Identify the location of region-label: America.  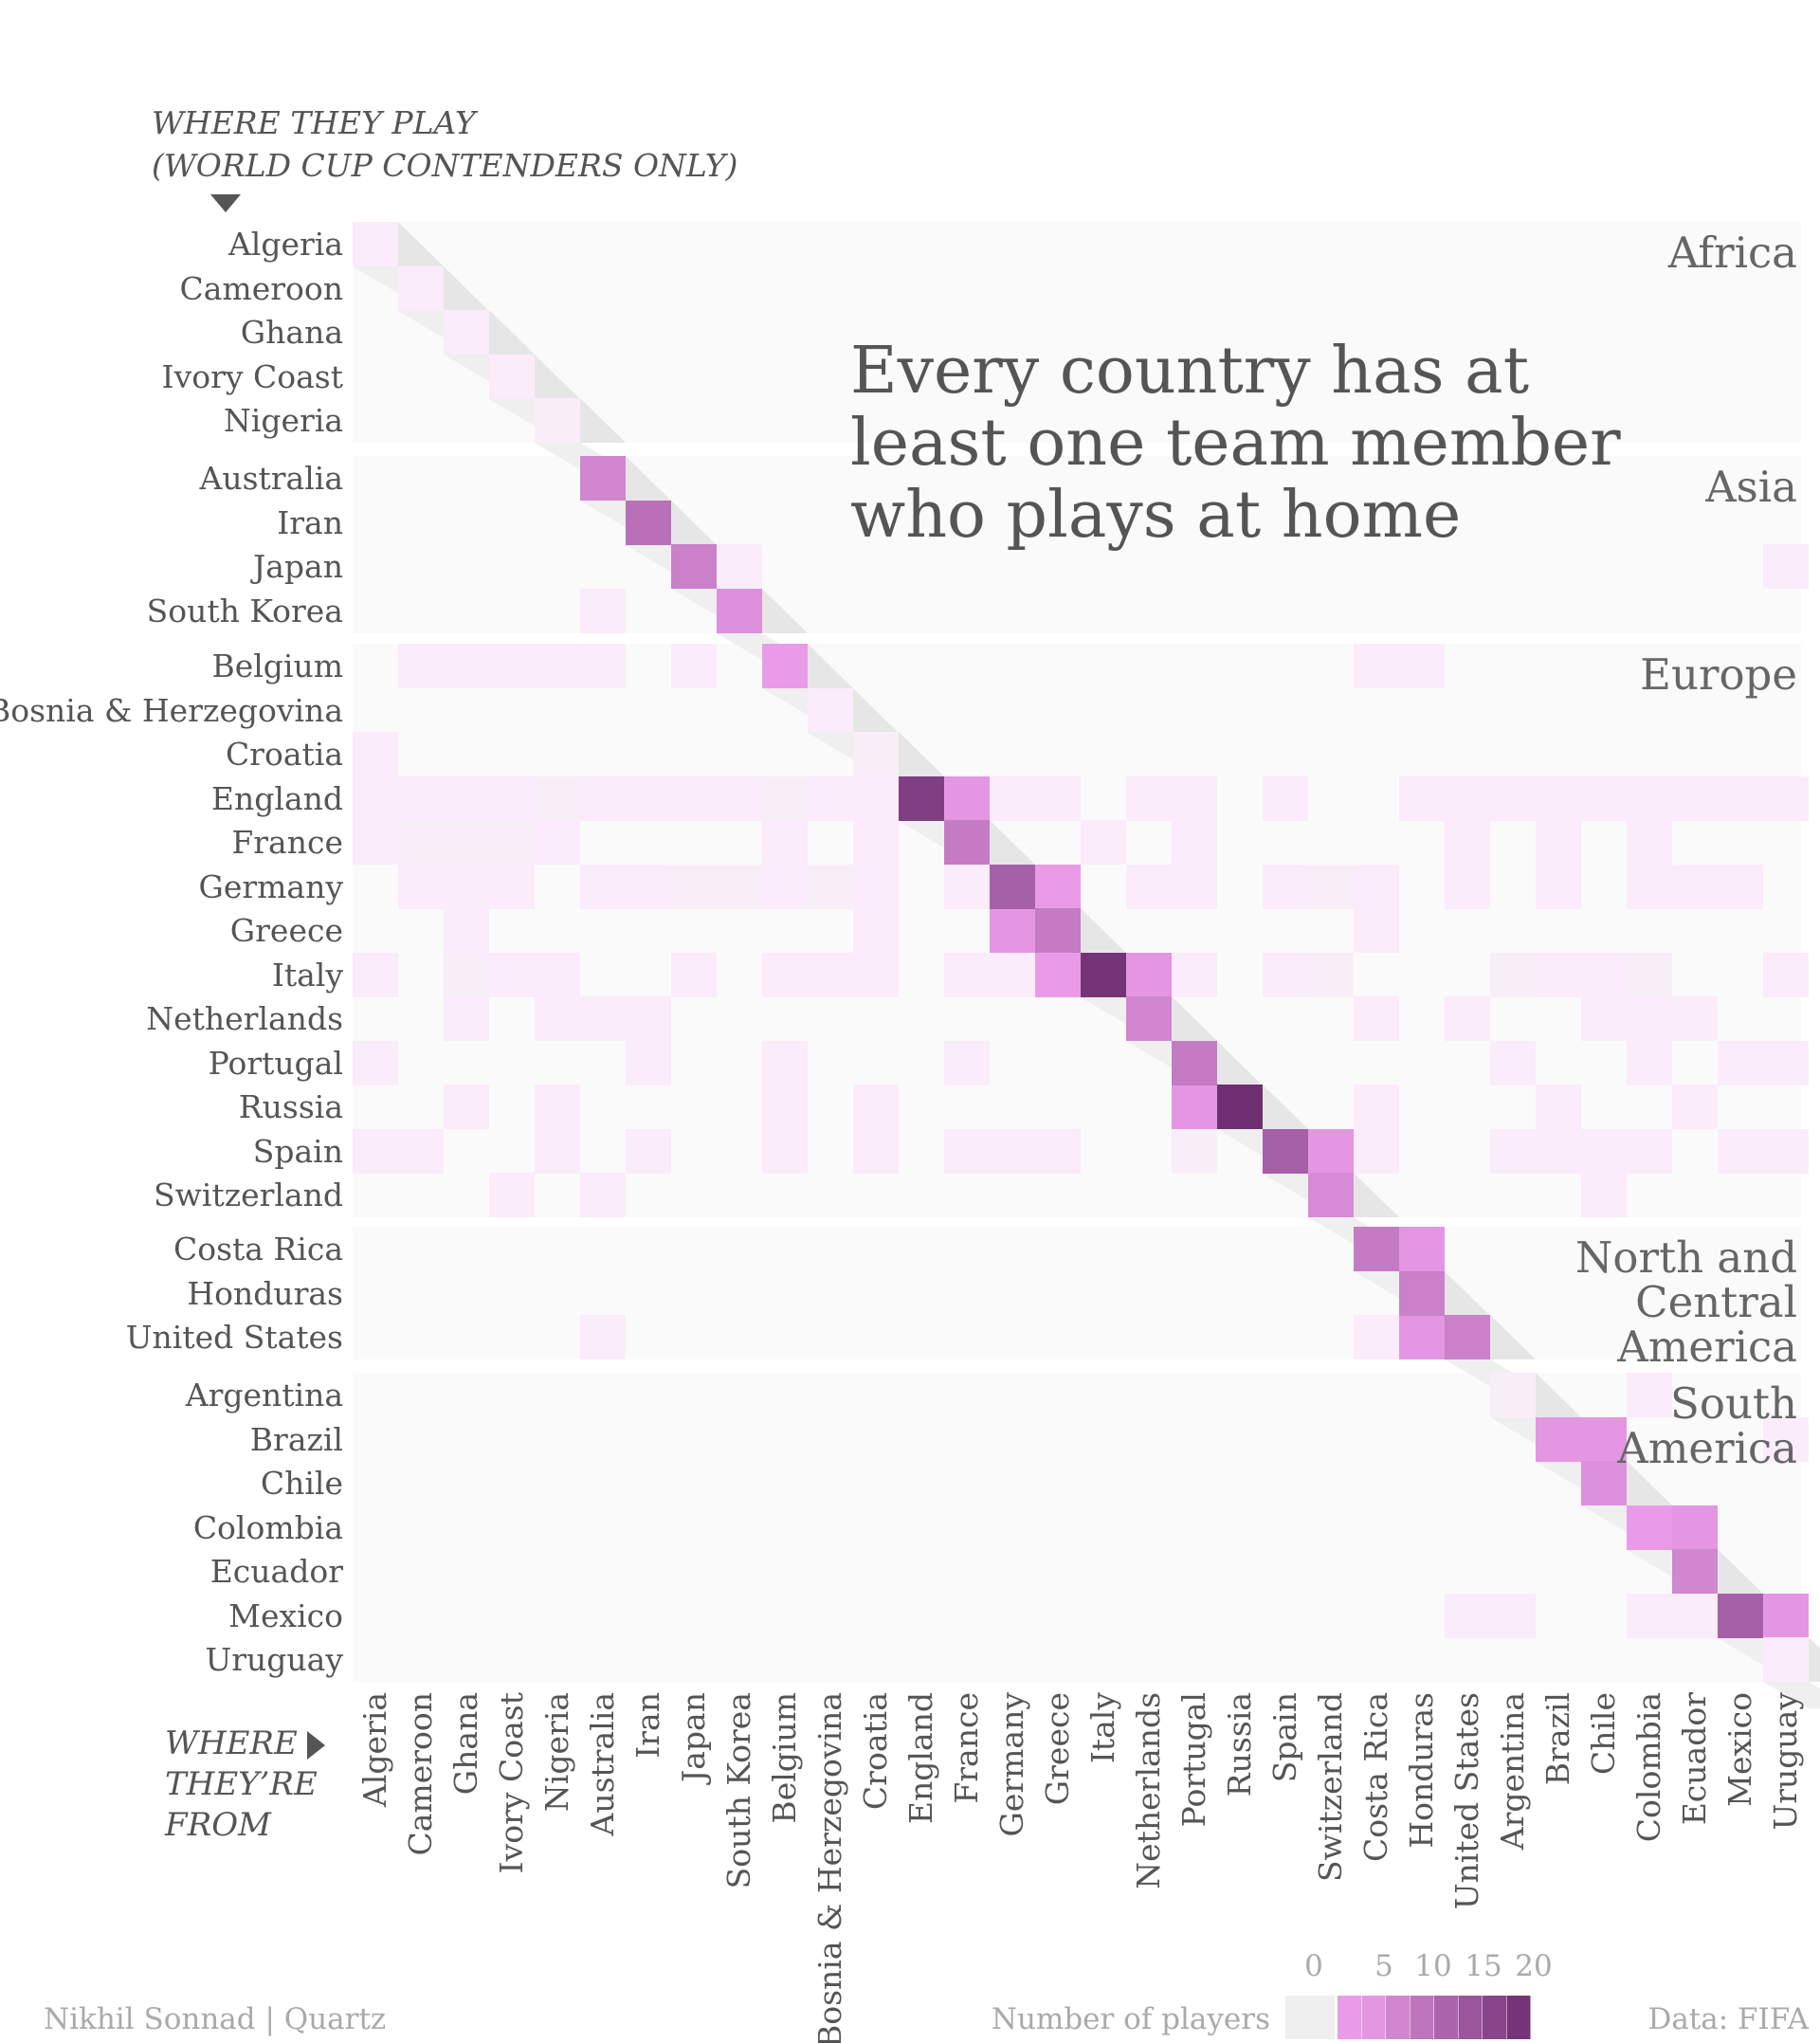
(1706, 1448).